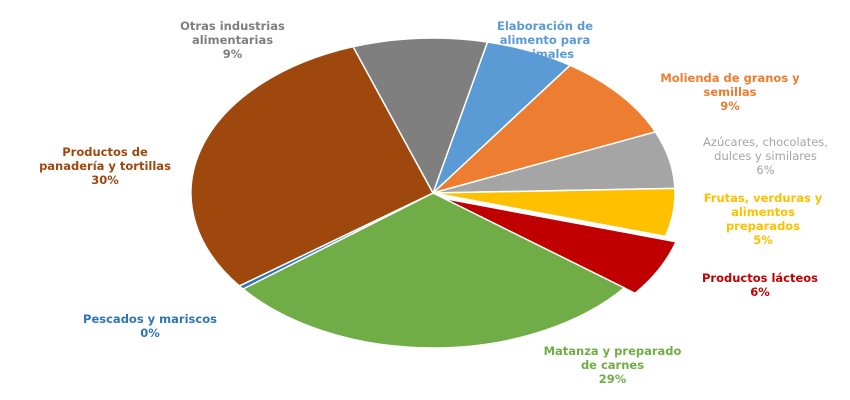  Describe the element at coordinates (105, 159) in the screenshot. I see `label-text: Productos de panadería y tortillas` at that location.